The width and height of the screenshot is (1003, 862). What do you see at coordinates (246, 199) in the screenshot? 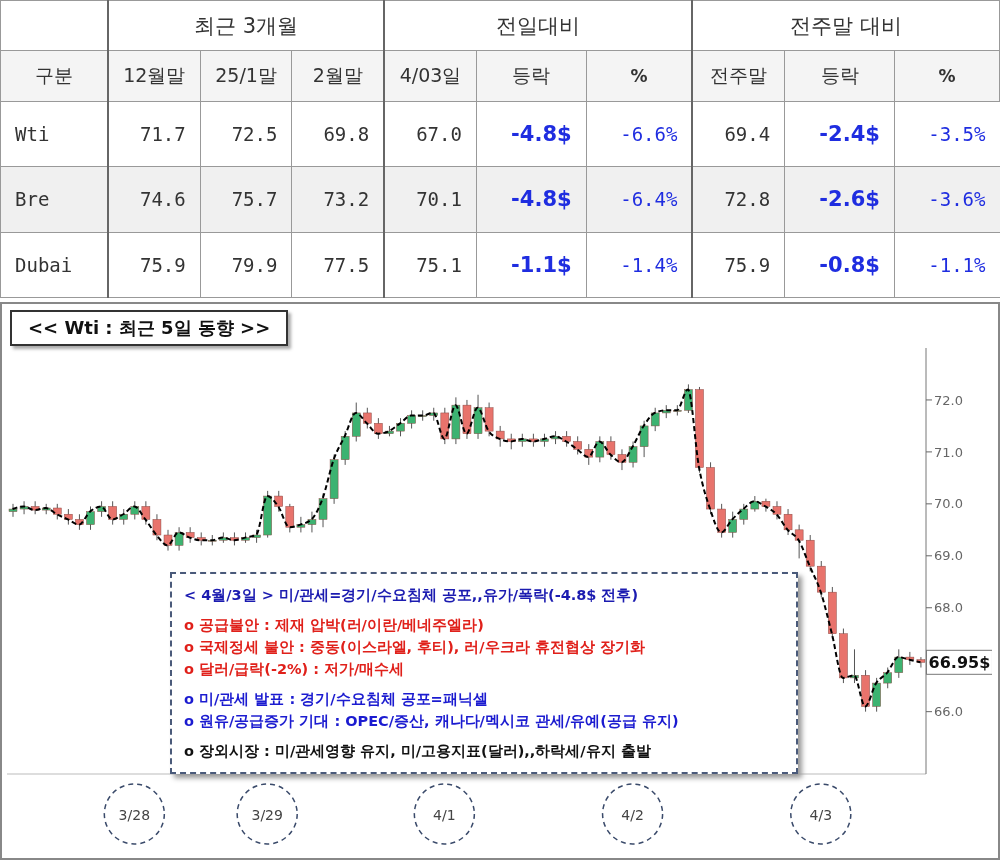
I see `text: 75.7` at bounding box center [246, 199].